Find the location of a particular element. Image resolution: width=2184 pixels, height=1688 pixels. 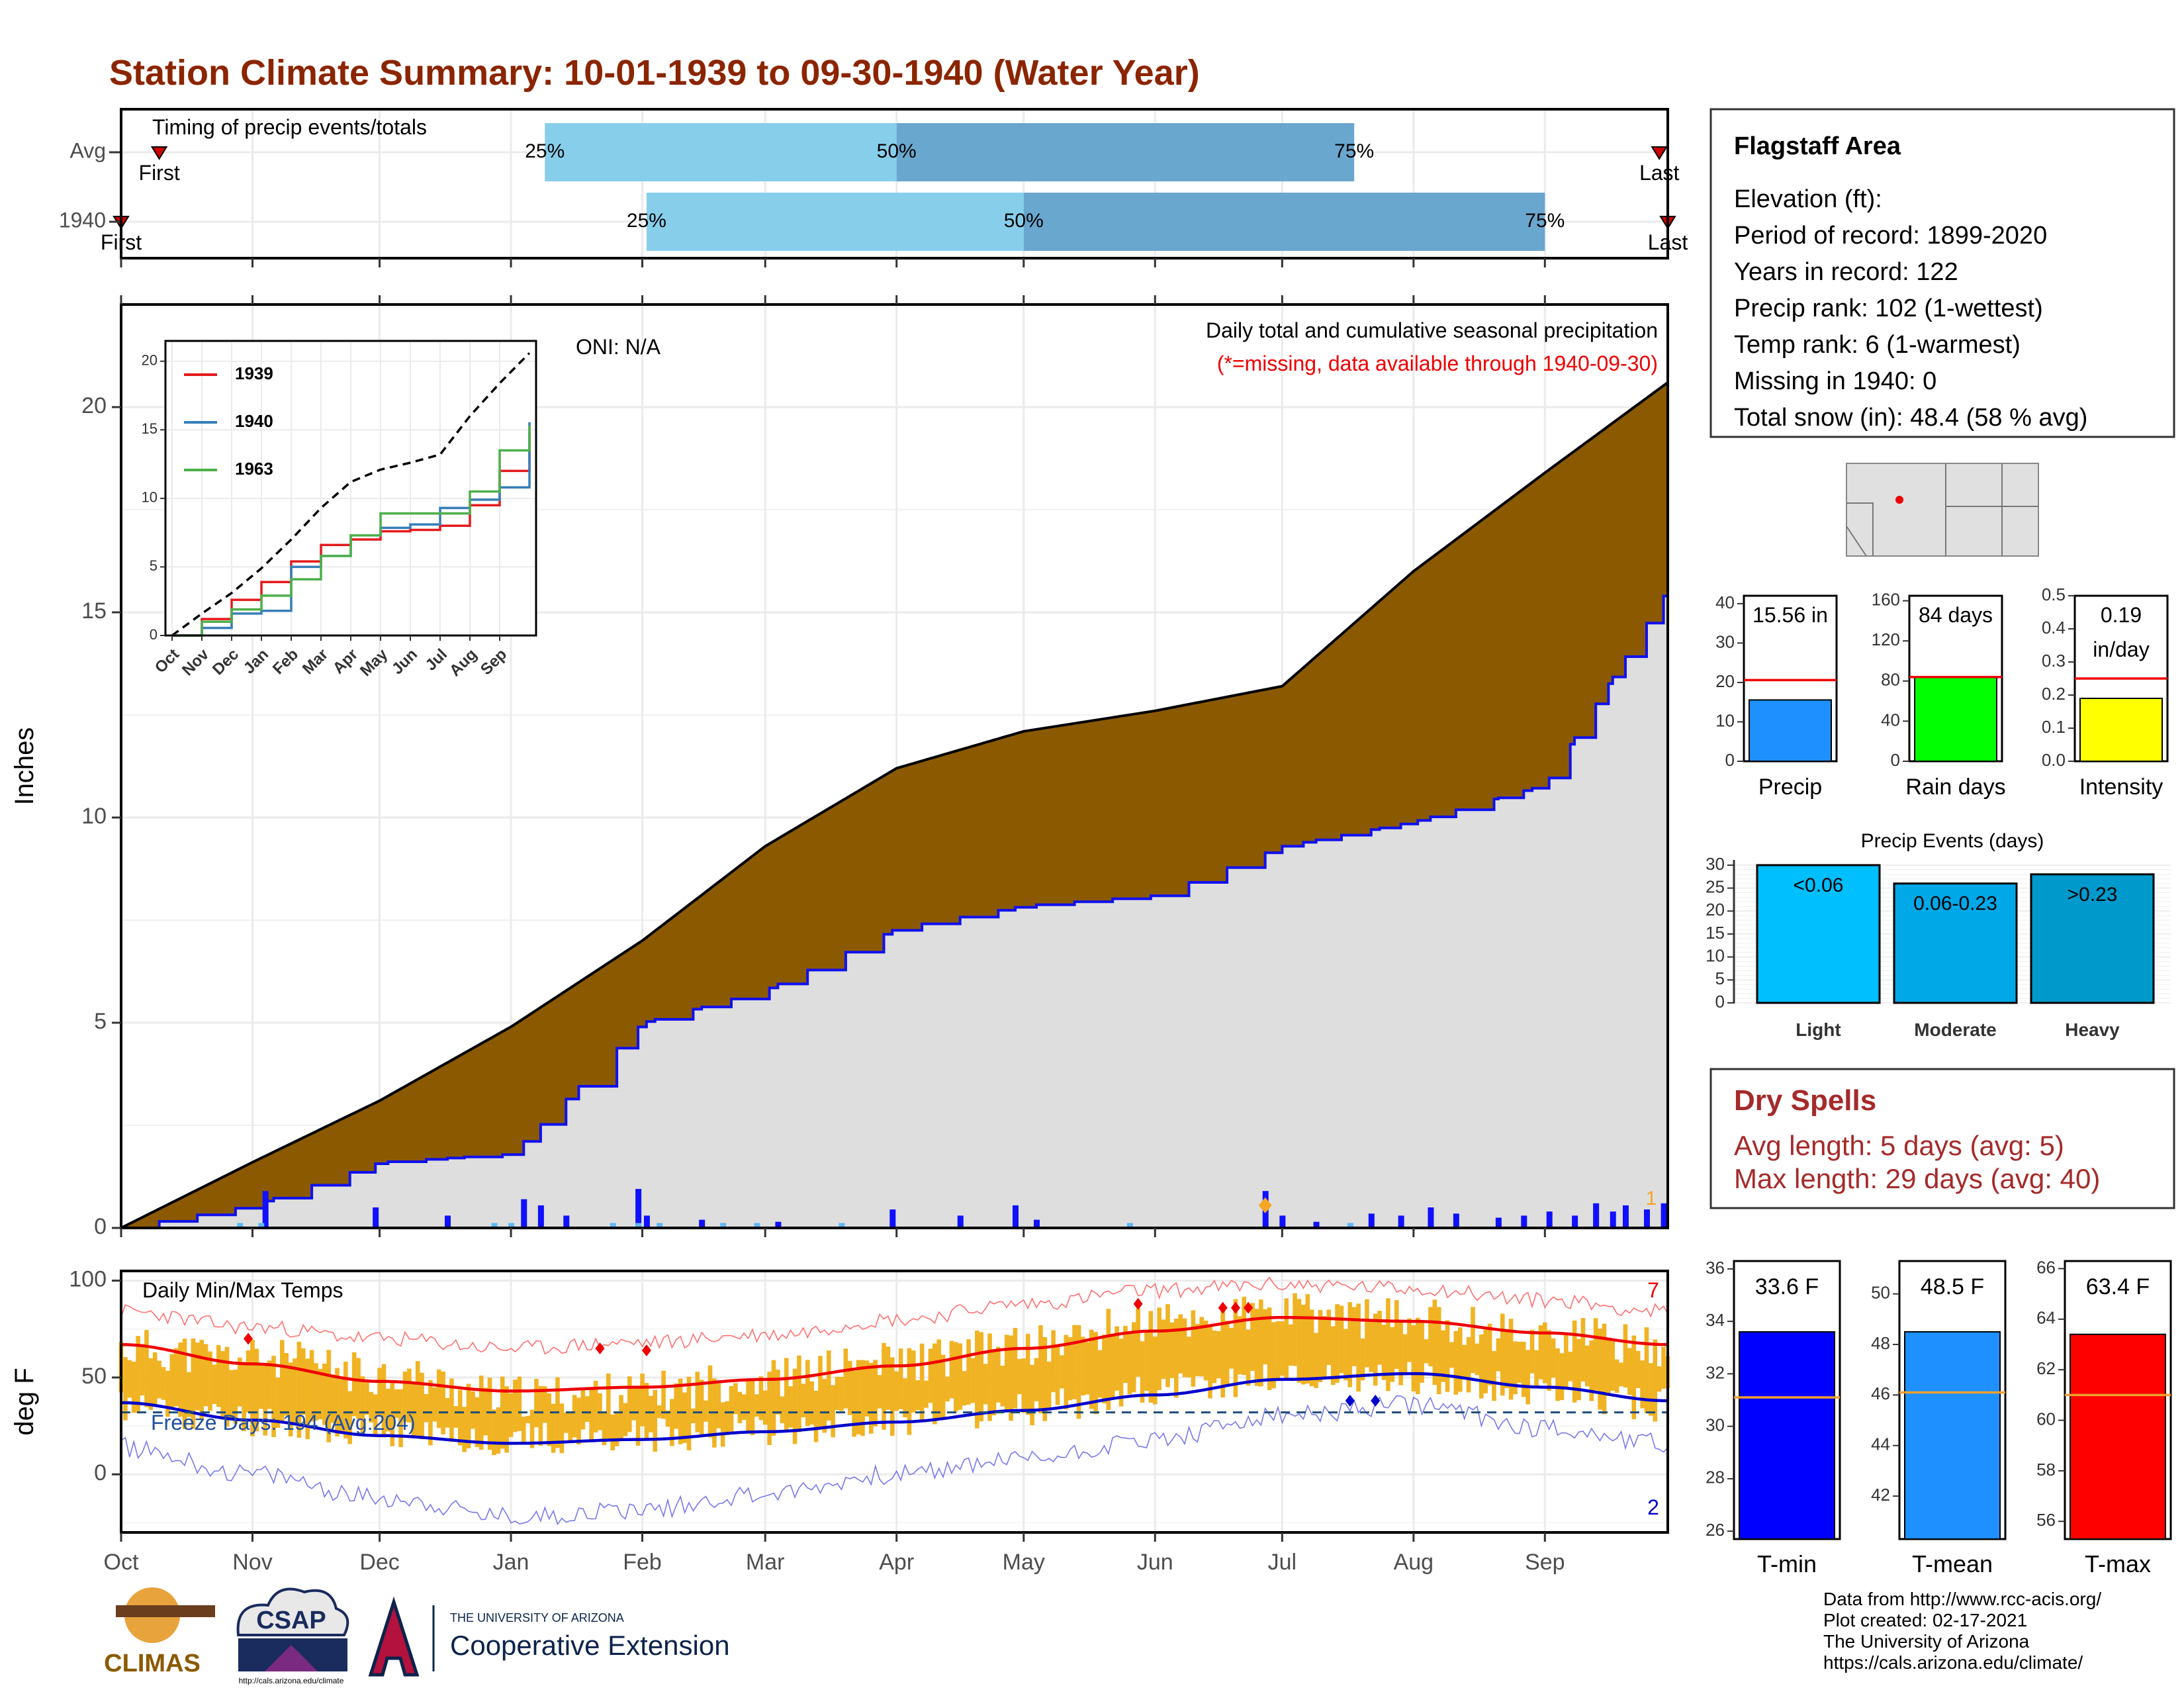

timing-panel-title: Timing of precip events/totals is located at coordinates (289, 127).